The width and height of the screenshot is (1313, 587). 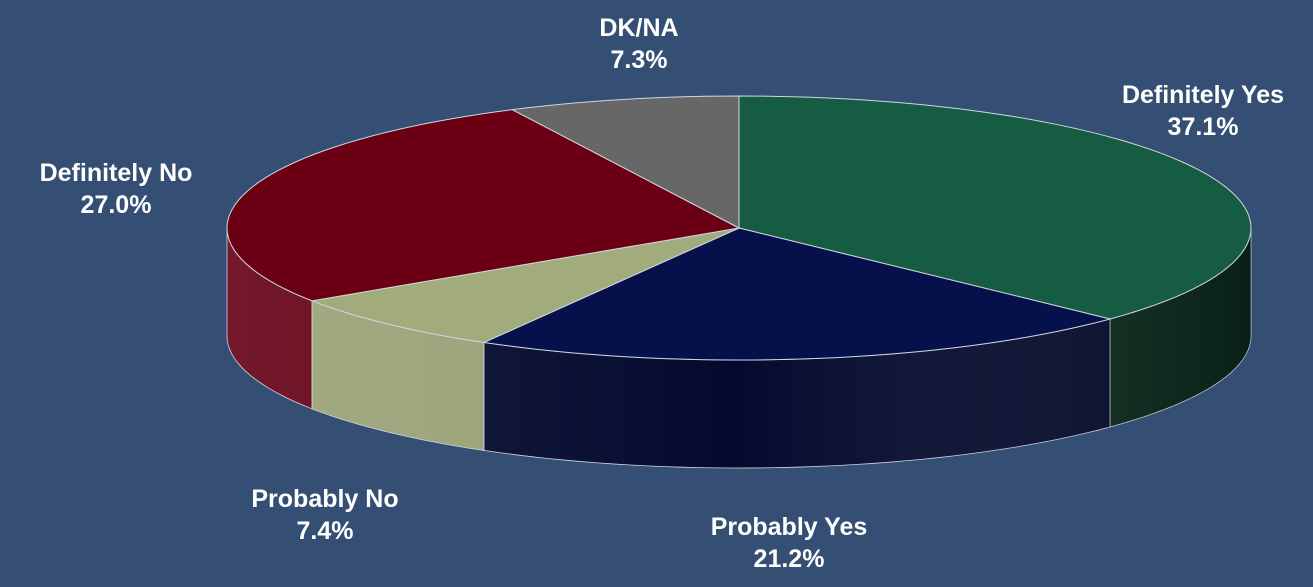 I want to click on slice-probably-yes, so click(x=796, y=294).